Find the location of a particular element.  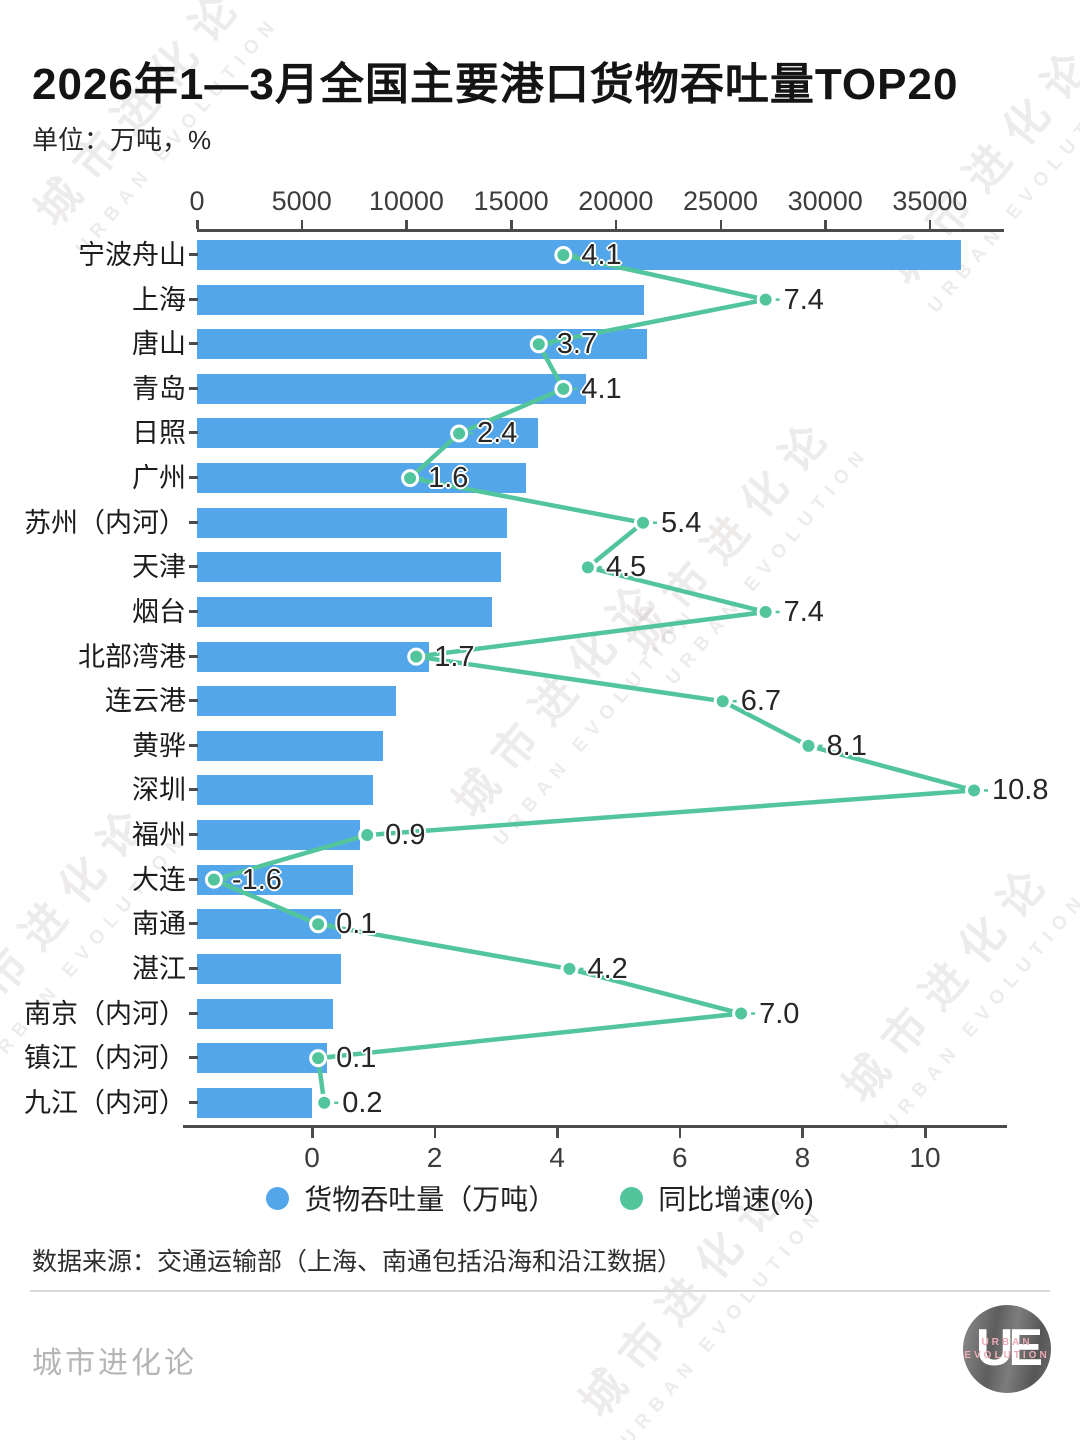

category-label: 青岛 is located at coordinates (159, 388).